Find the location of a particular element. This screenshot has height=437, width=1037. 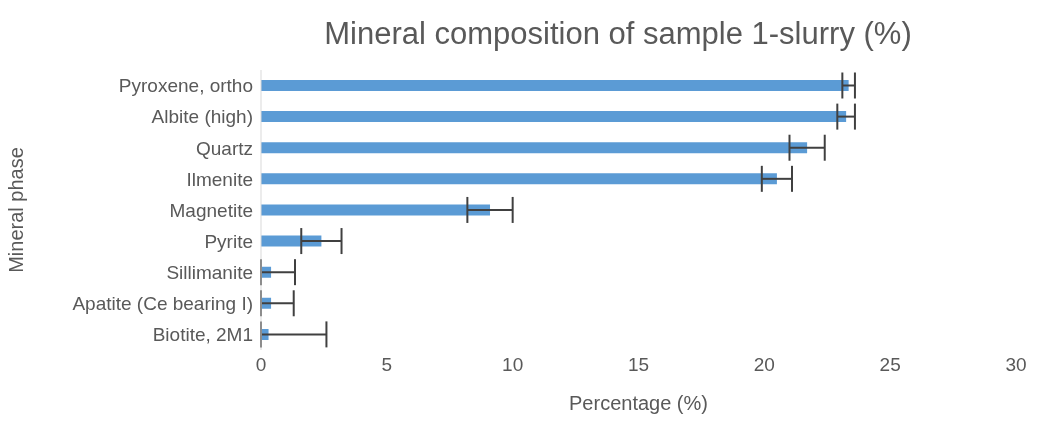

y-tick-label: Albite (high) is located at coordinates (202, 117).